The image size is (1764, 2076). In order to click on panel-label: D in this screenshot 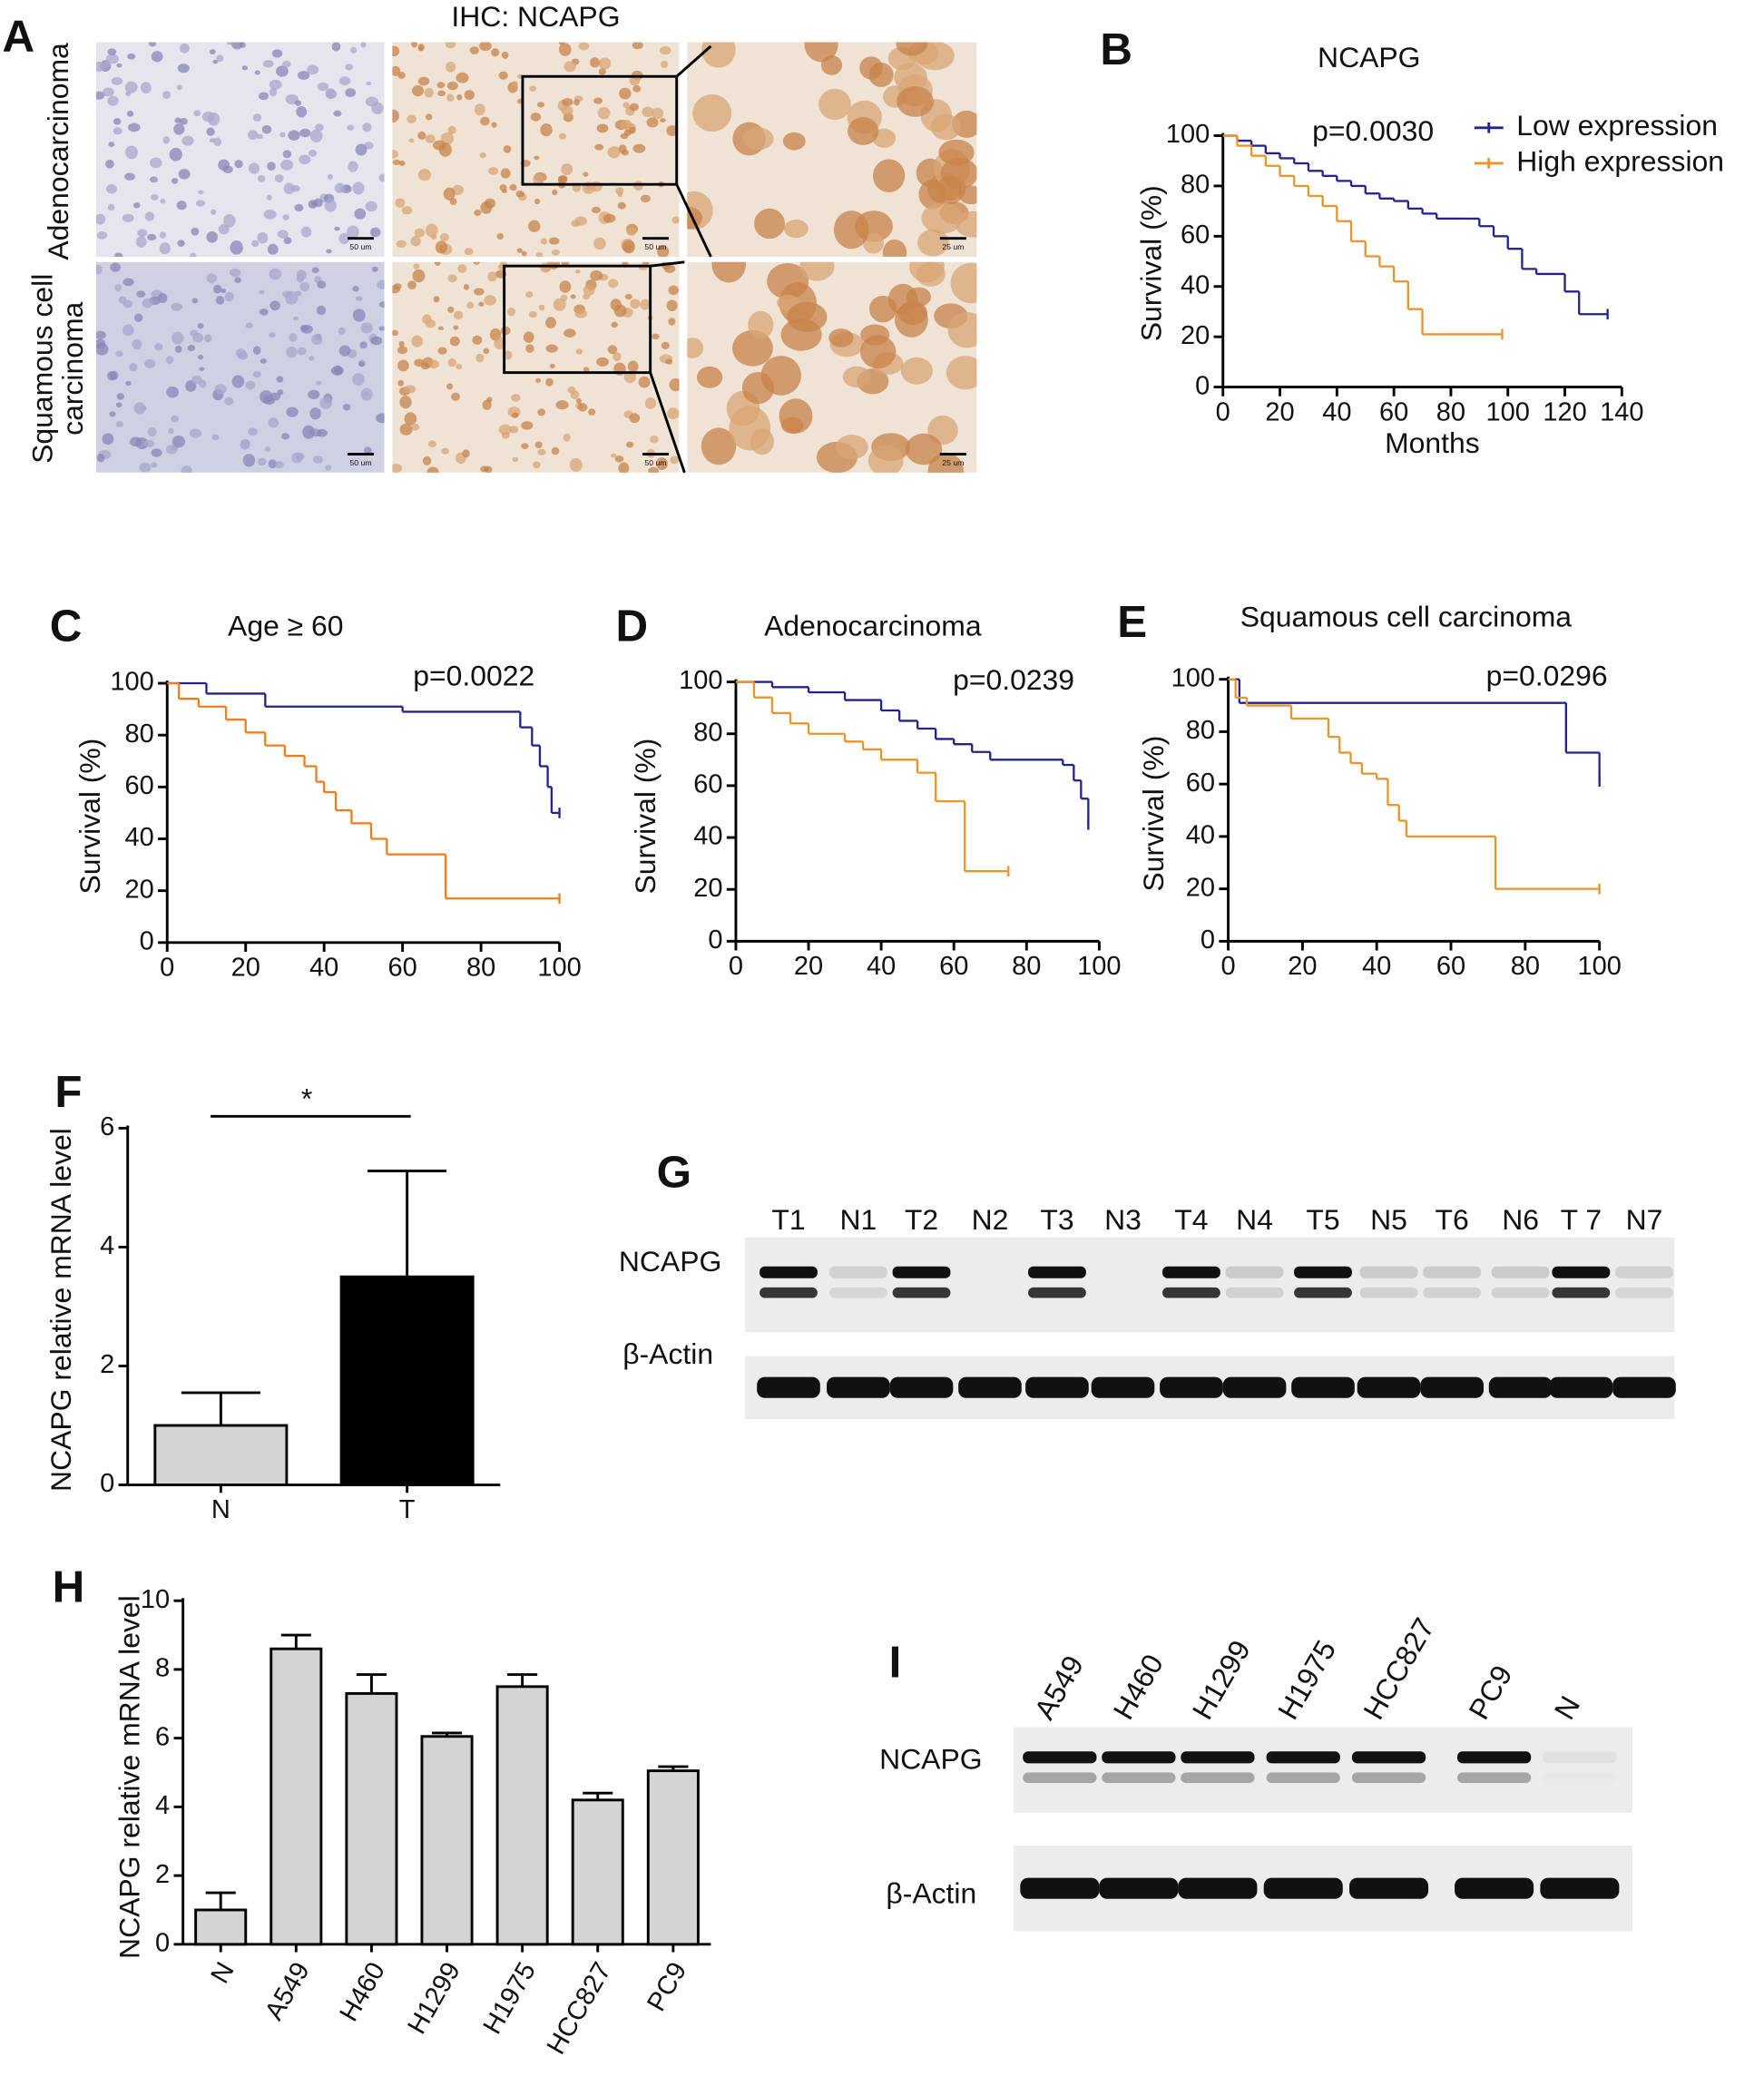, I will do `click(632, 626)`.